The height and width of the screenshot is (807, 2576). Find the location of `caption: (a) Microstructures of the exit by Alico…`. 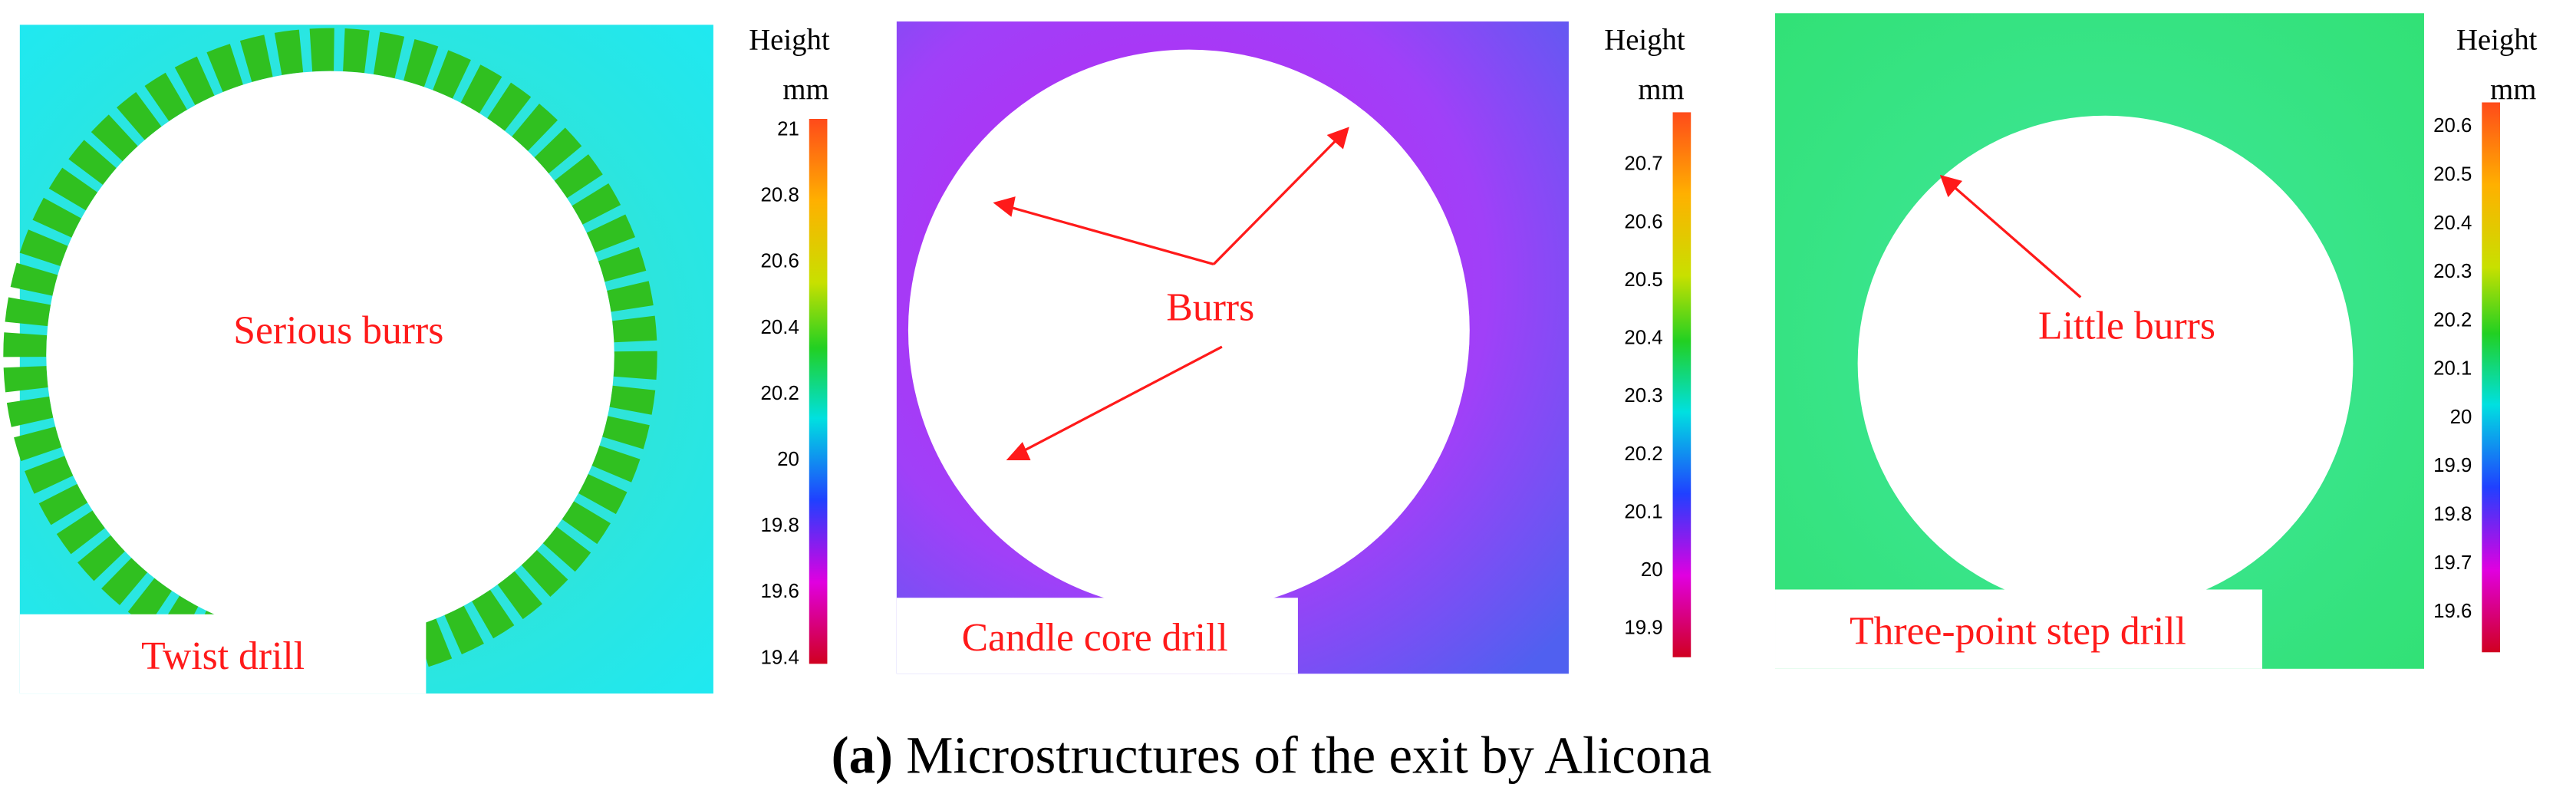

caption: (a) Microstructures of the exit by Alico… is located at coordinates (1272, 755).